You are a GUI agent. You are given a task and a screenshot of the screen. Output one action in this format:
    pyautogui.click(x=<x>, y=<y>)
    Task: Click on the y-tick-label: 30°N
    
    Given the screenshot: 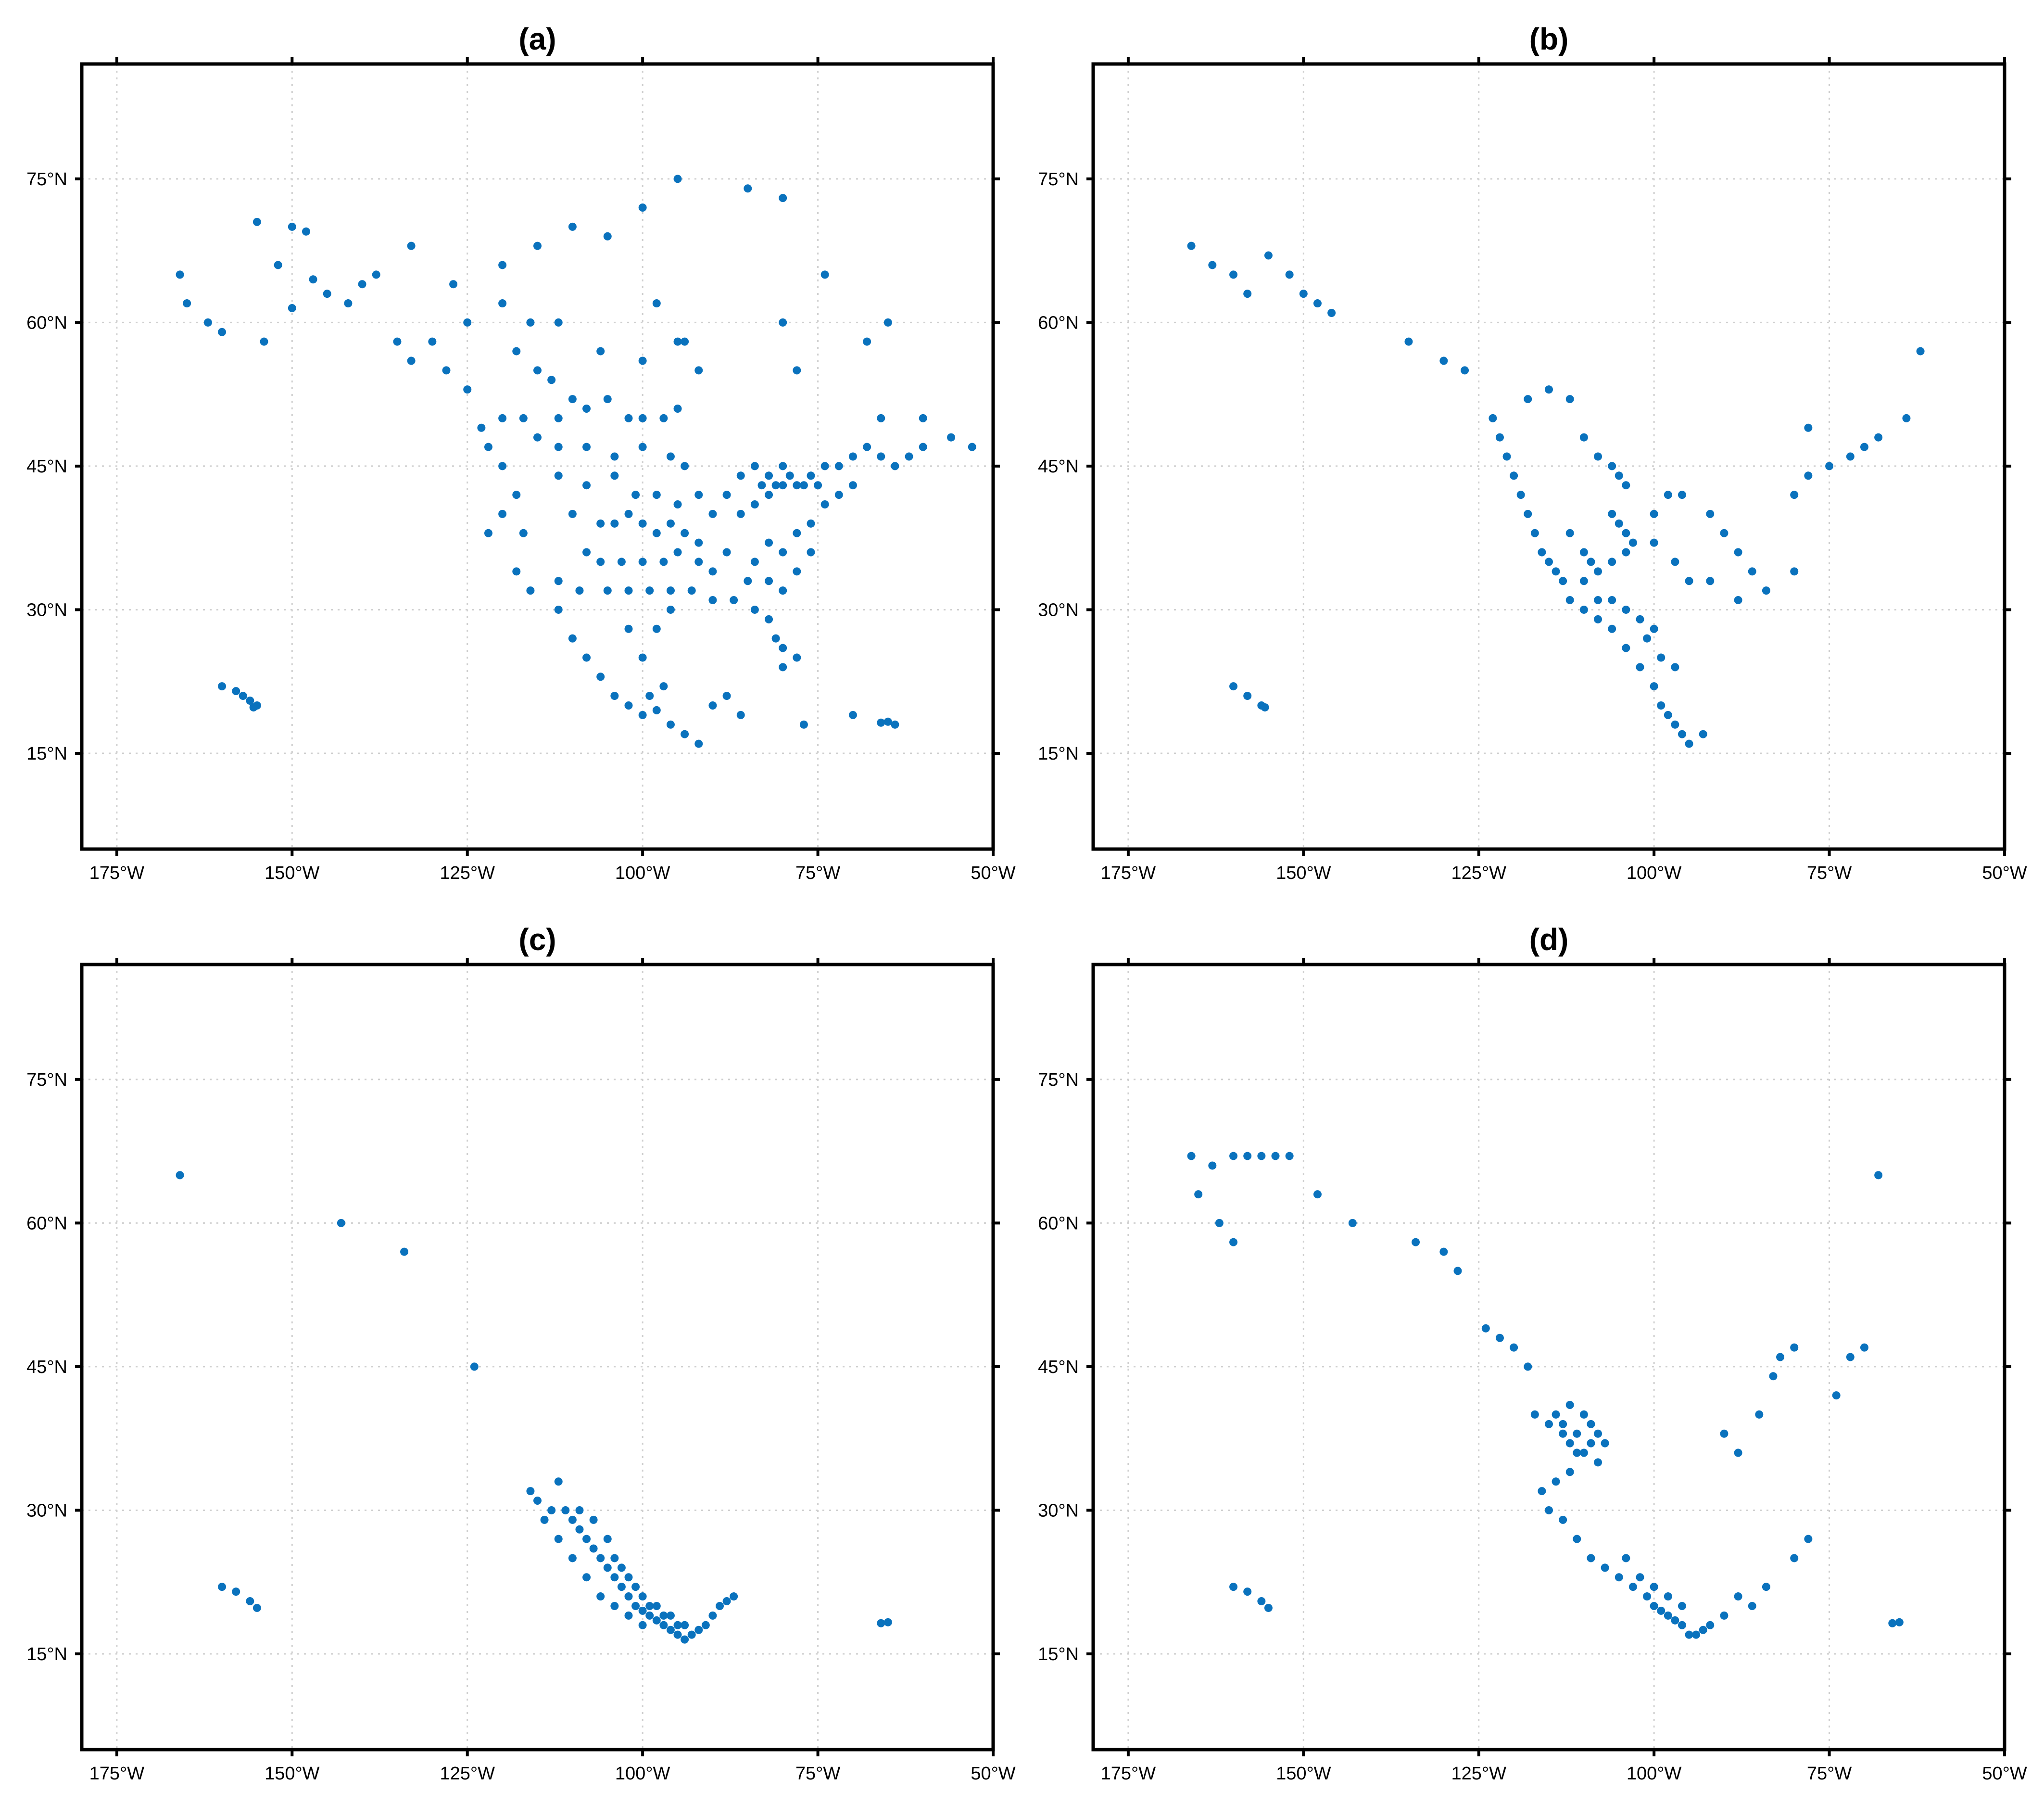 What is the action you would take?
    pyautogui.click(x=1058, y=610)
    